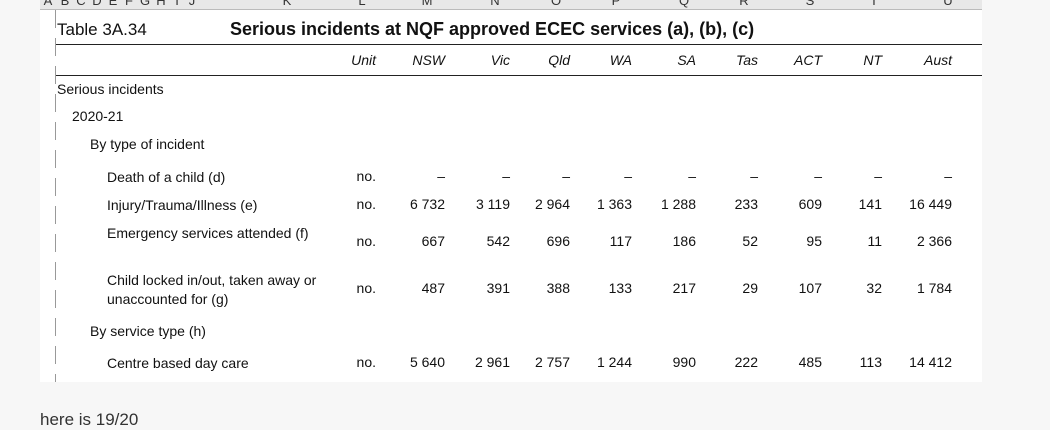 The image size is (1050, 430). I want to click on column-header: NSW, so click(428, 60).